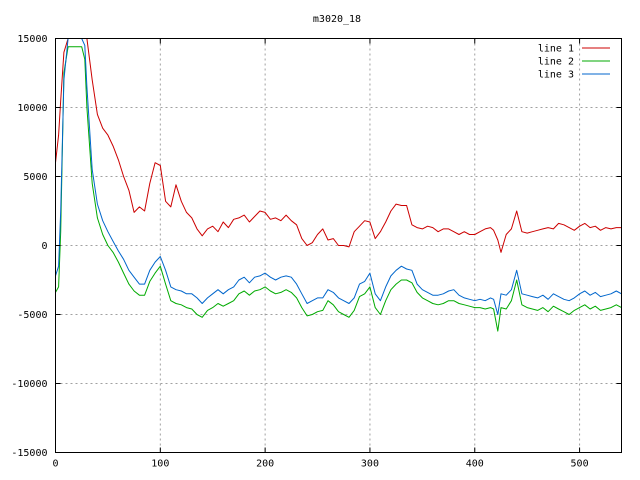  I want to click on y-tick-label: 5000, so click(35, 177).